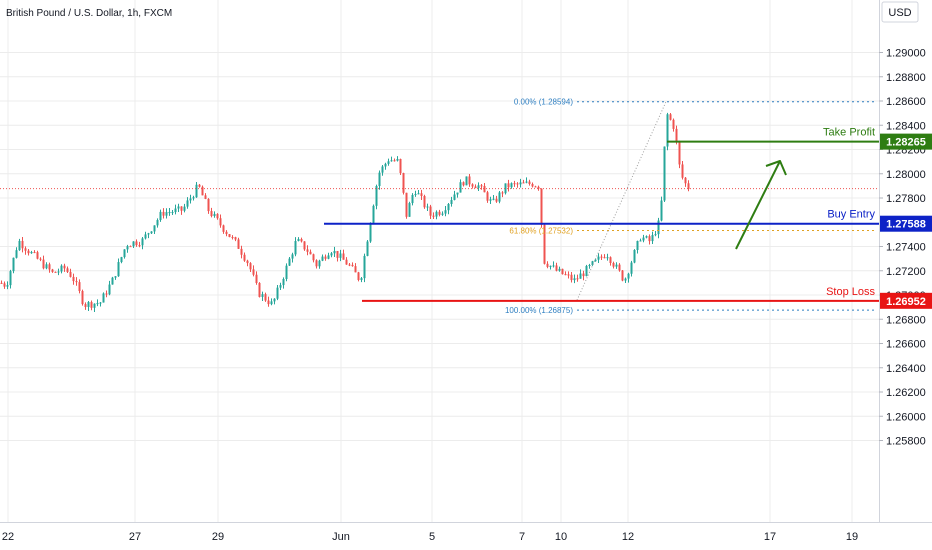 The image size is (932, 550). What do you see at coordinates (628, 537) in the screenshot?
I see `x-tick-label: 12` at bounding box center [628, 537].